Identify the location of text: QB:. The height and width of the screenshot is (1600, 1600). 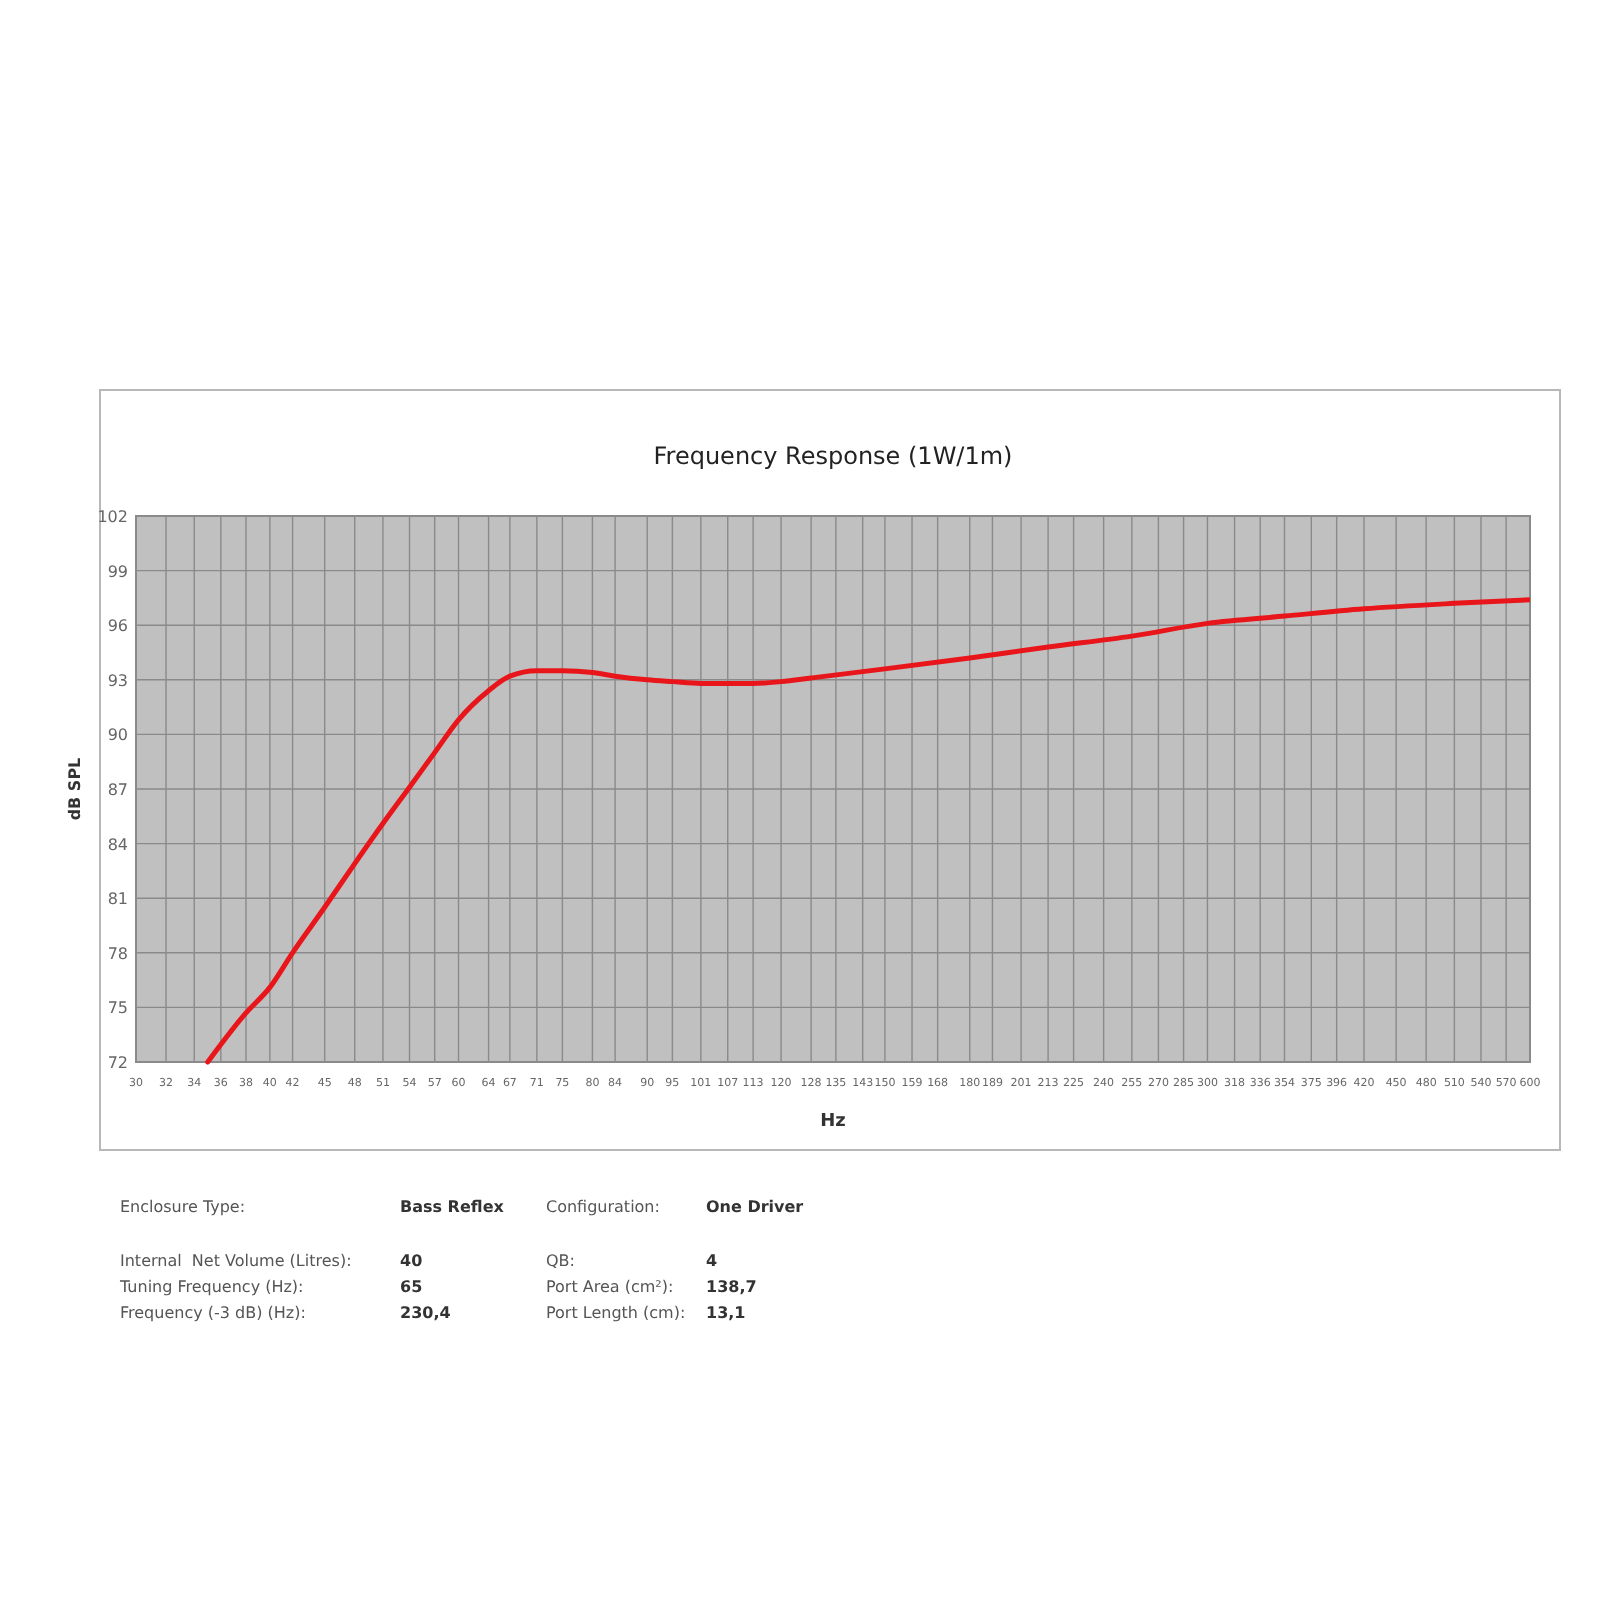
(560, 1261).